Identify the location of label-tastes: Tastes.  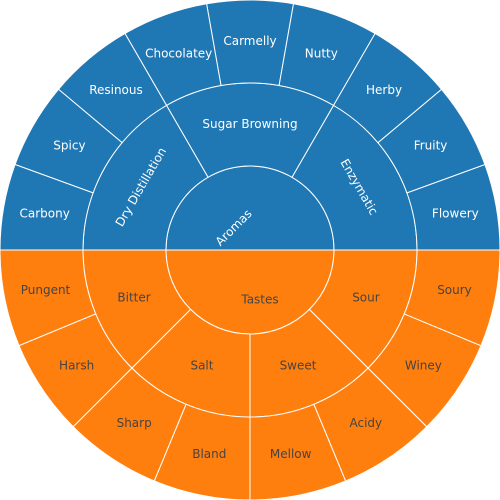
(259, 300).